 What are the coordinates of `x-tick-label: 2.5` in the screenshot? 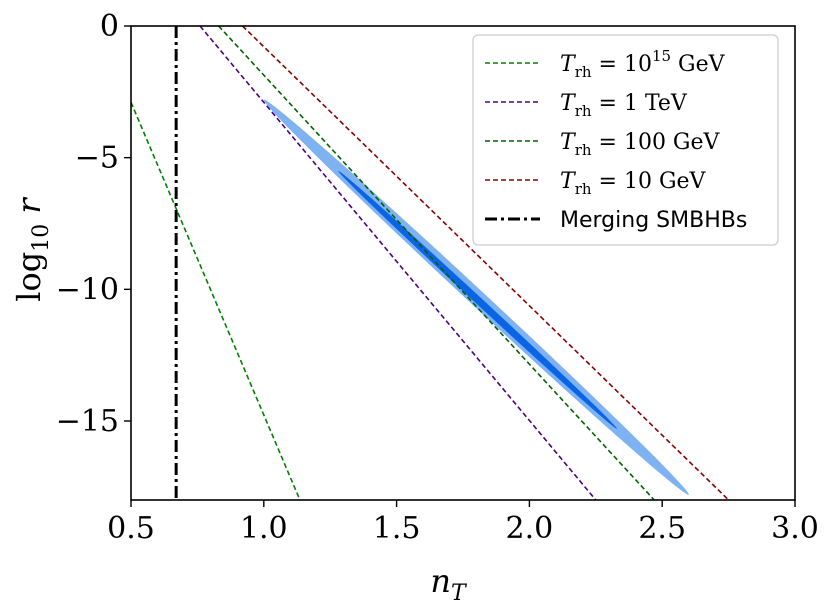 It's located at (662, 528).